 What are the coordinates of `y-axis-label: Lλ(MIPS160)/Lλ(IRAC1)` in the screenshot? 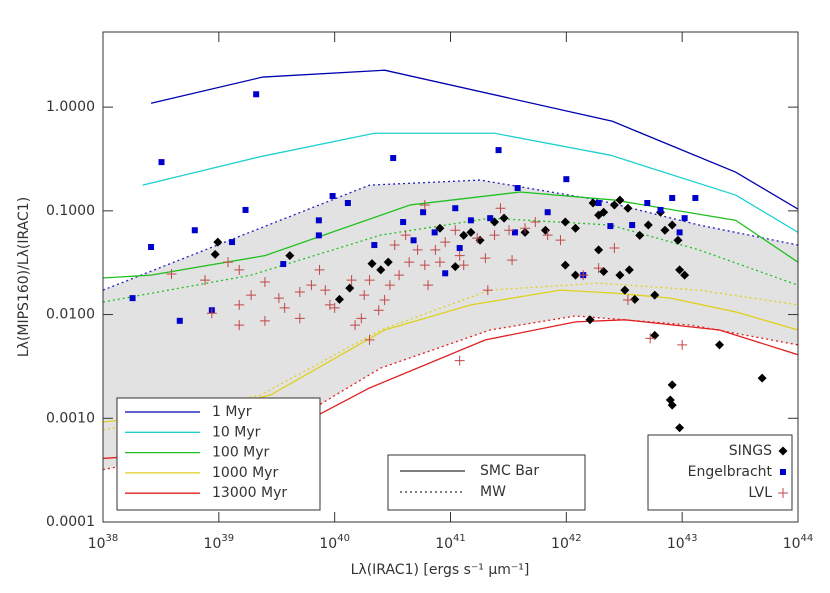 It's located at (24, 277).